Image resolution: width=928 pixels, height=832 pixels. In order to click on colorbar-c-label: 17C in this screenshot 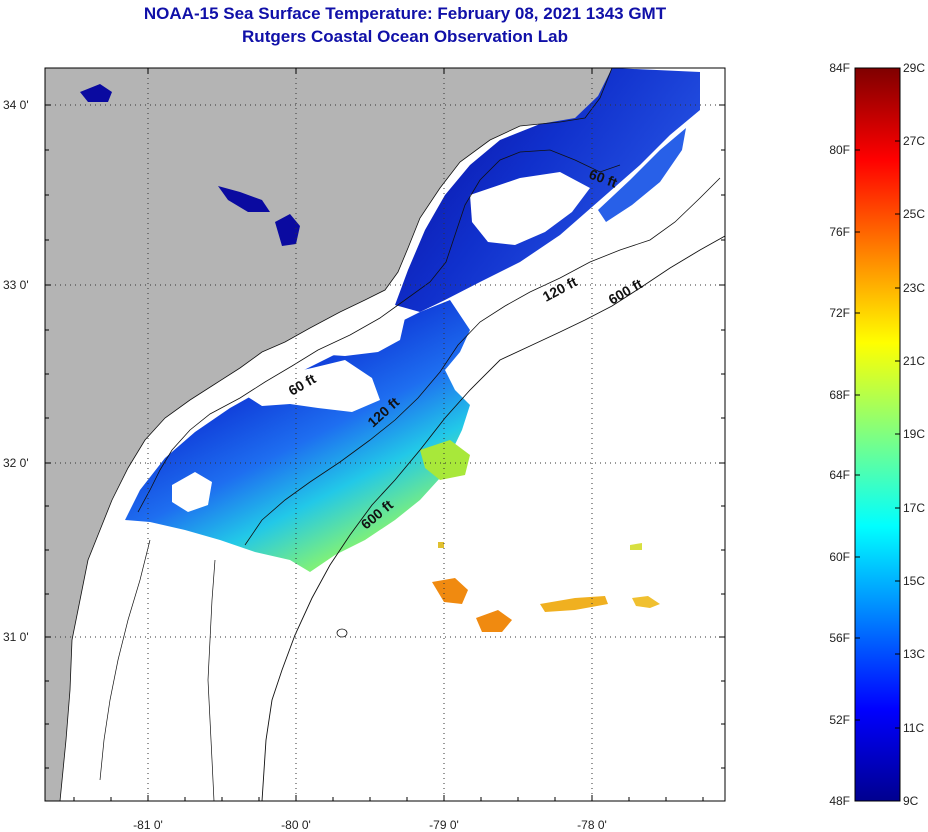, I will do `click(914, 508)`.